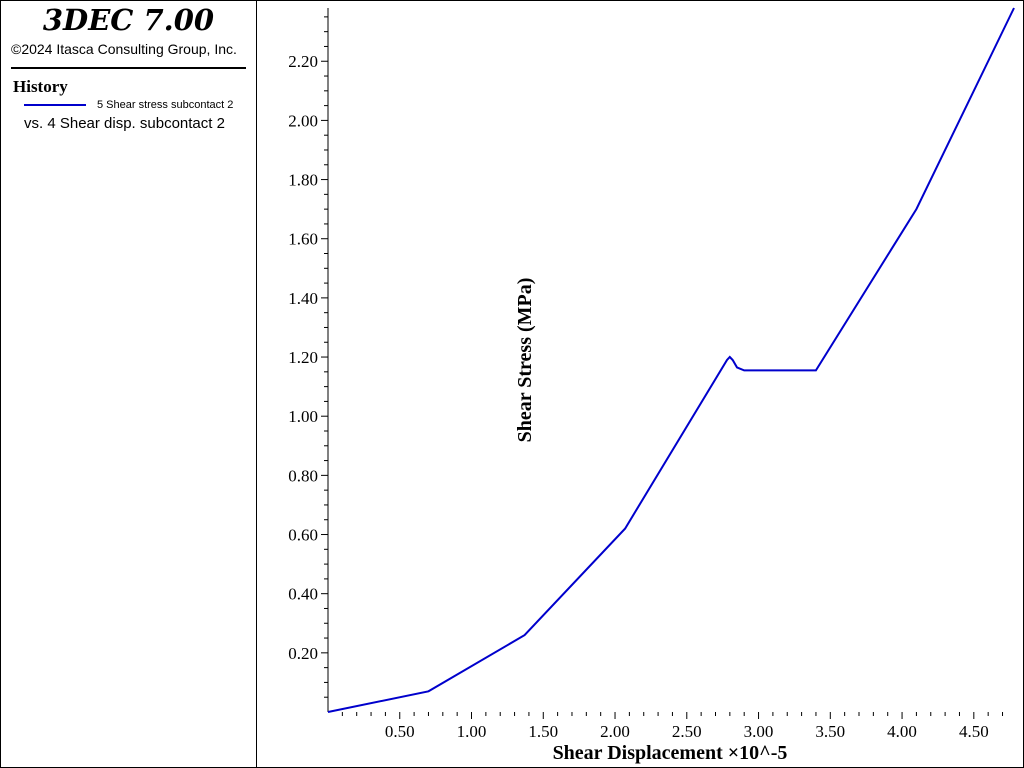 The image size is (1024, 768). I want to click on legend-series-label: 5 Shear stress subcontact 2, so click(165, 105).